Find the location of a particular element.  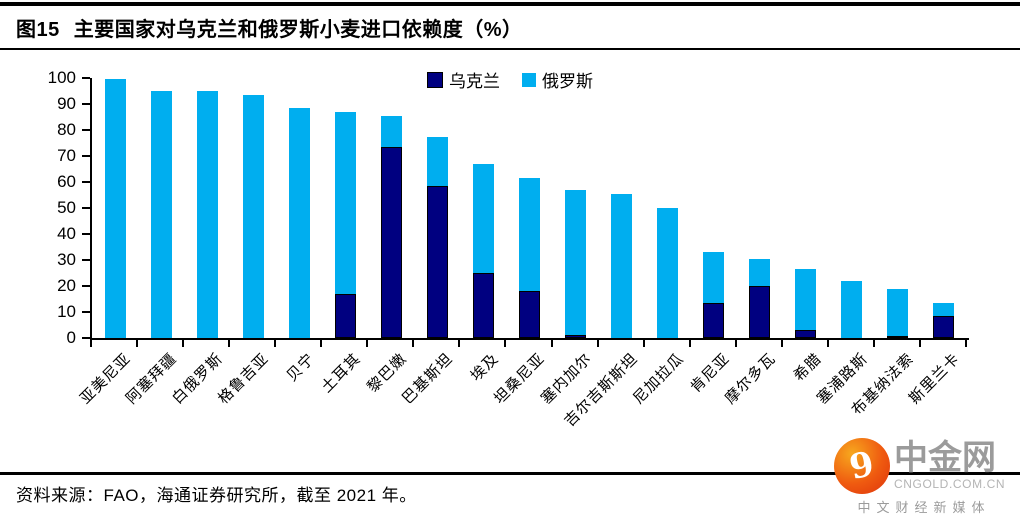

stacked-bar-坦桑尼亚 is located at coordinates (529, 258).